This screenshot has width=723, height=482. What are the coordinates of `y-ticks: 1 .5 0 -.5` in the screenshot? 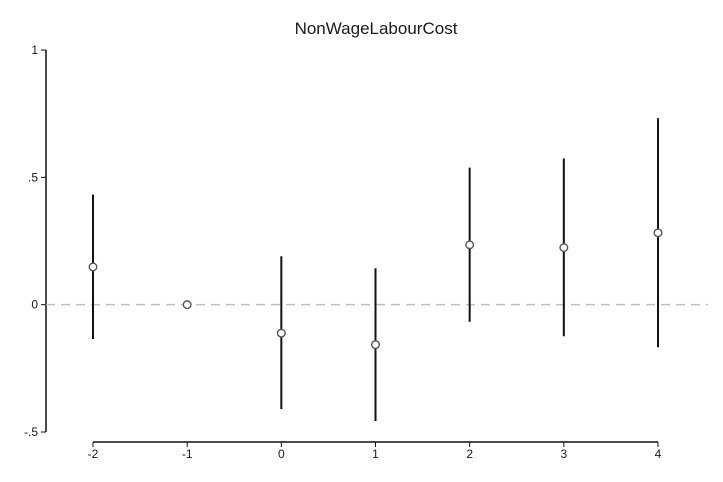 It's located at (35, 241).